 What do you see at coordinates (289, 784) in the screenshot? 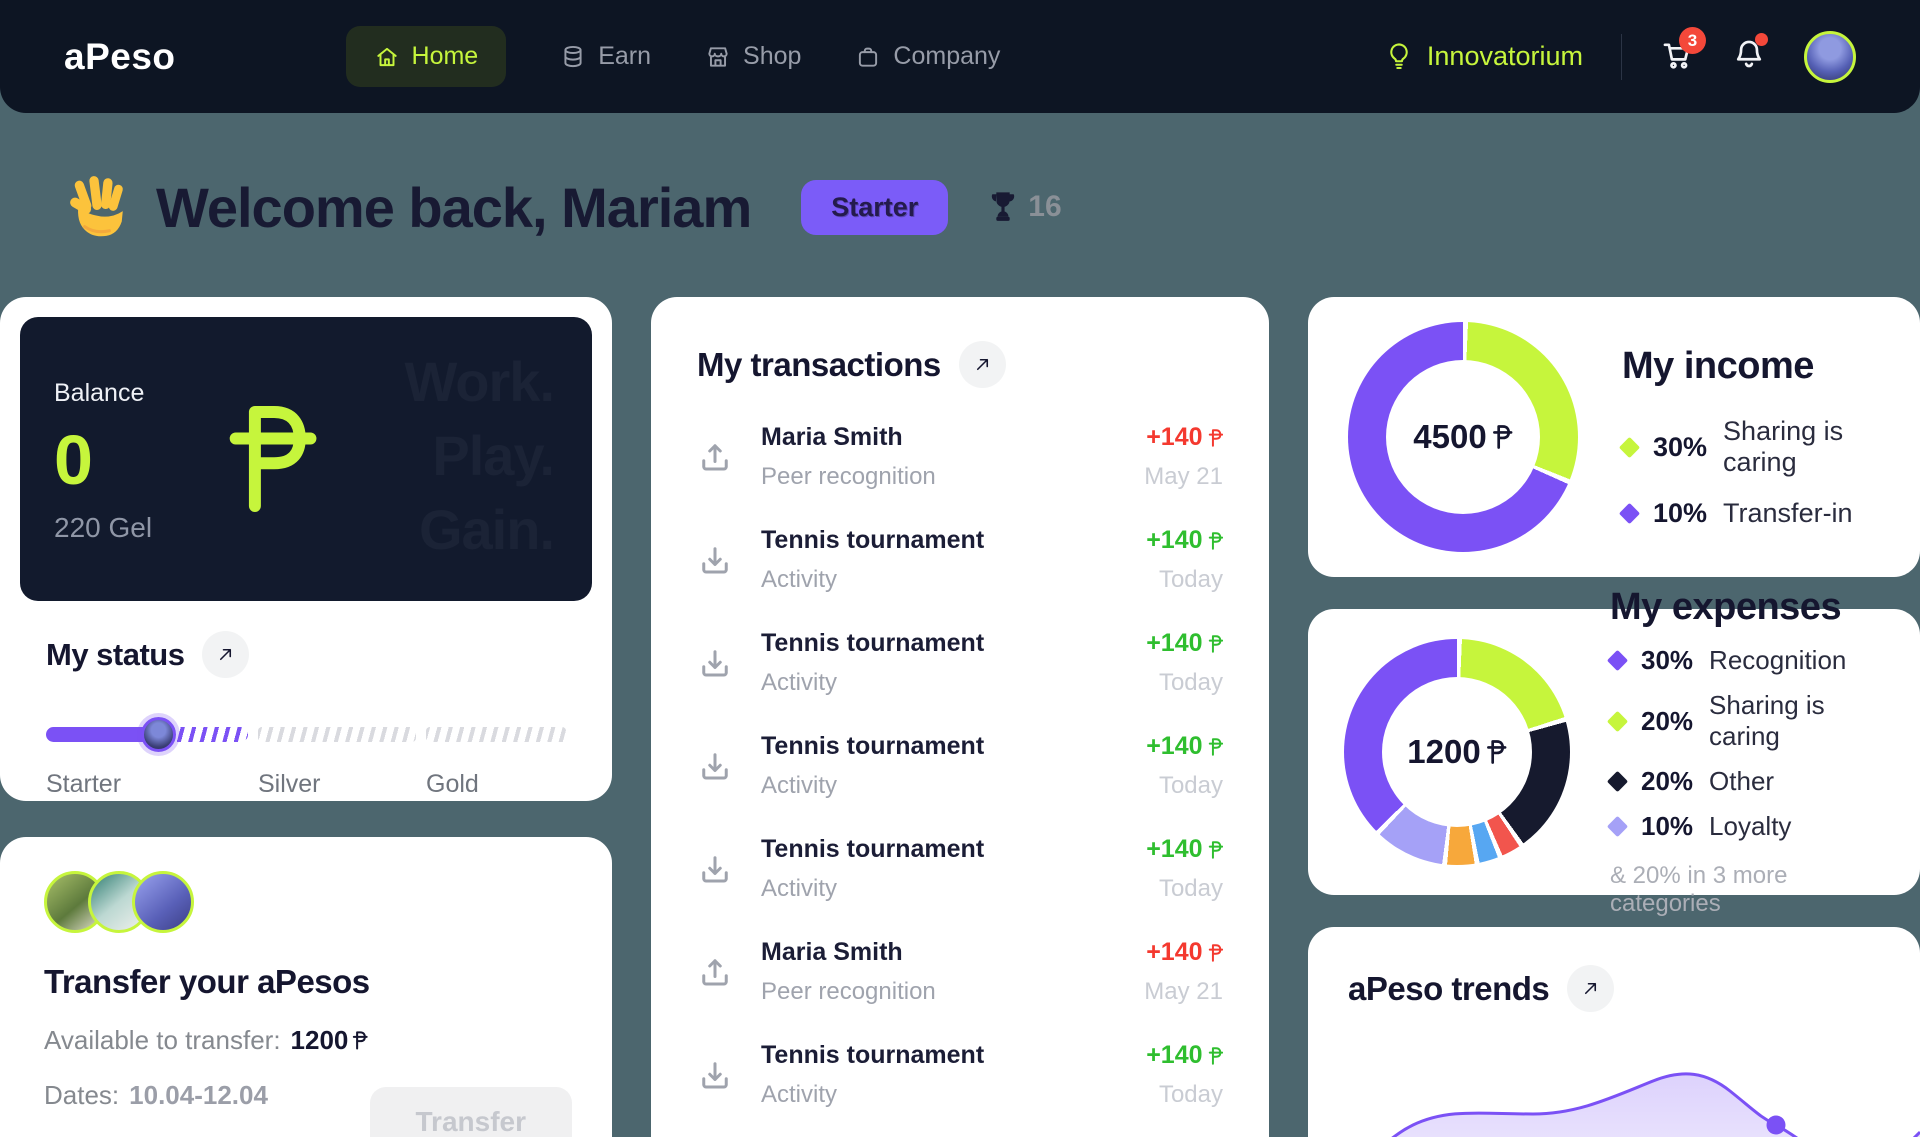
I see `level-label-silver: Silver` at bounding box center [289, 784].